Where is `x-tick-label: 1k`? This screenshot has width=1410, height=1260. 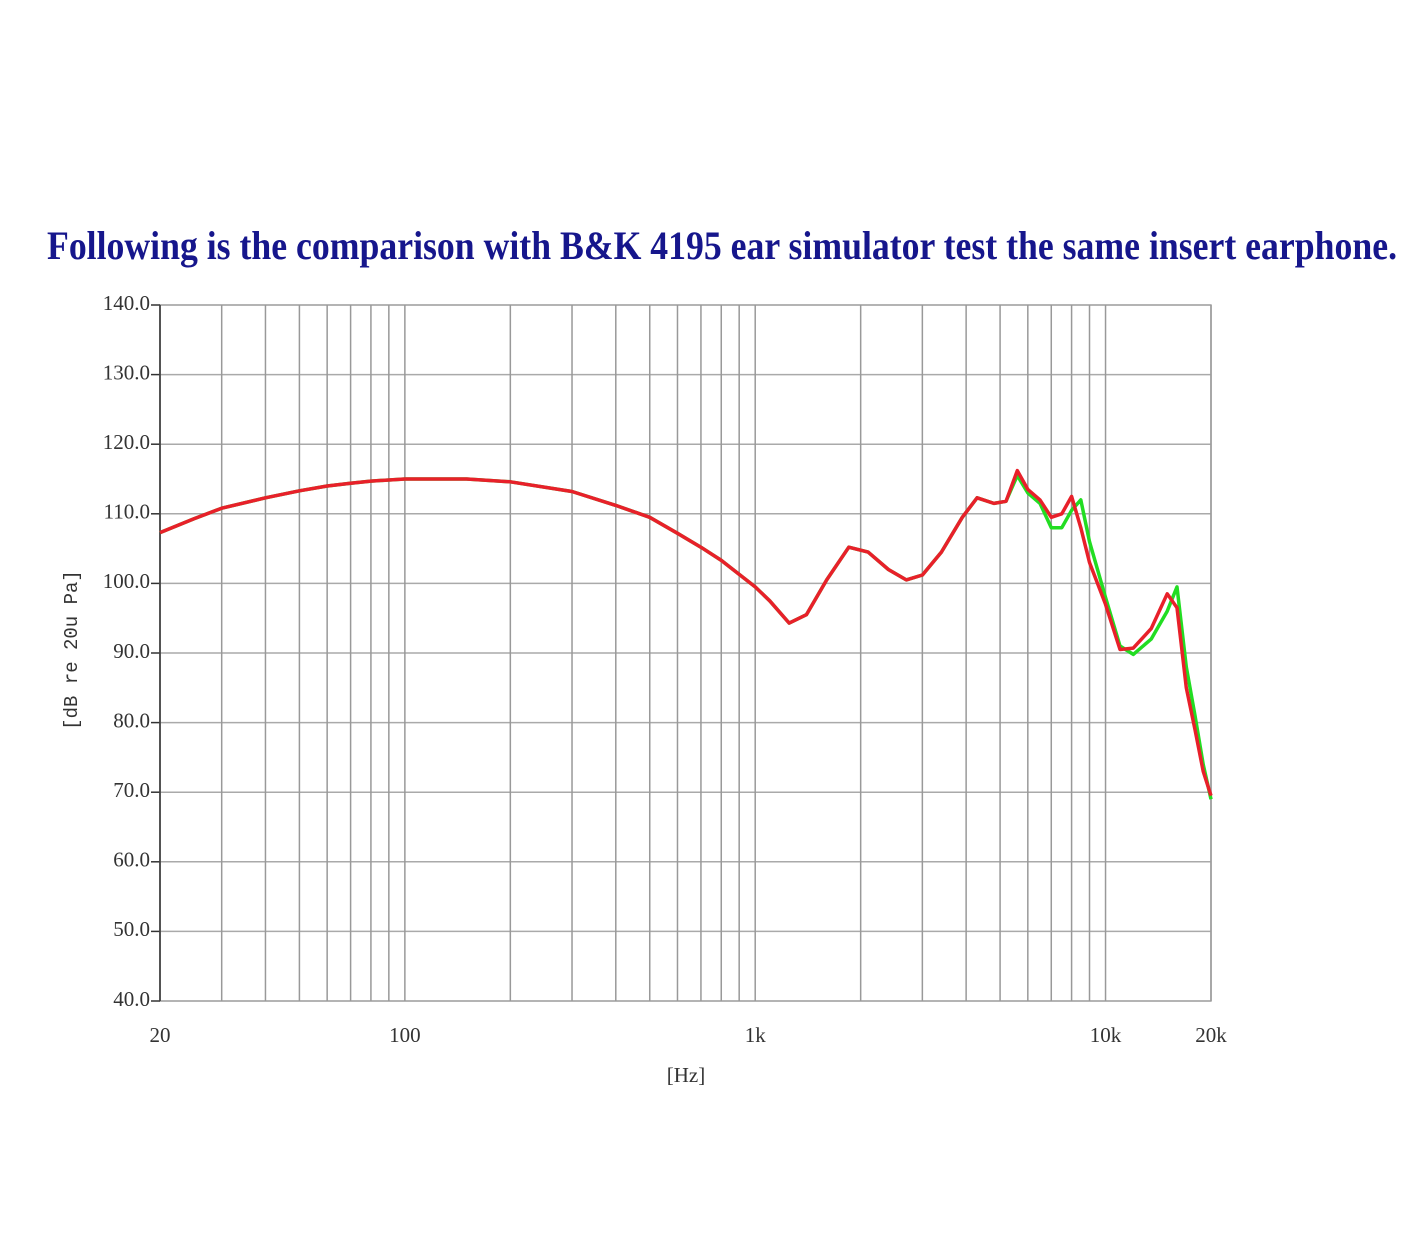
x-tick-label: 1k is located at coordinates (756, 1035).